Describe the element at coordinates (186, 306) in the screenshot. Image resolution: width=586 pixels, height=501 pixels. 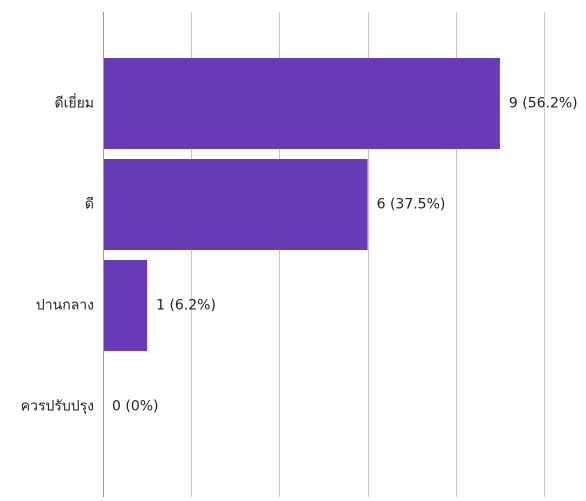
I see `value-label-2: 1 (6.2%)` at that location.